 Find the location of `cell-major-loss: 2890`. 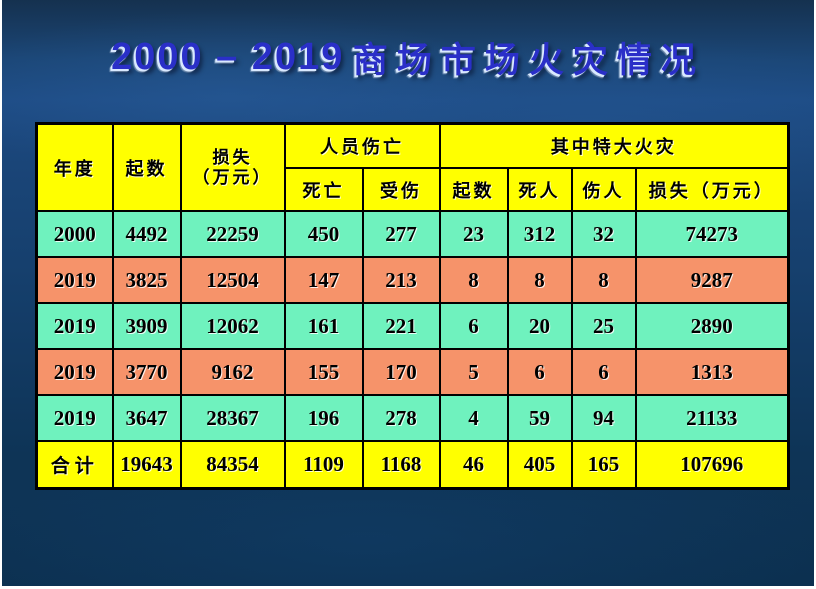

cell-major-loss: 2890 is located at coordinates (712, 326).